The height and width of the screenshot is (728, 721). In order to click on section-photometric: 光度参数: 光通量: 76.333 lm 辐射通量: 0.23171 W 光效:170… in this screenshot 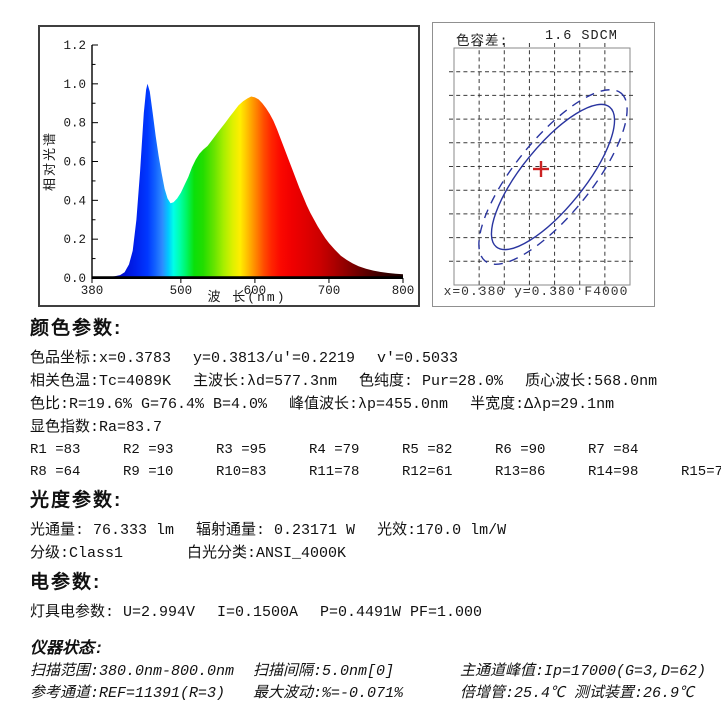, I will do `click(364, 526)`.